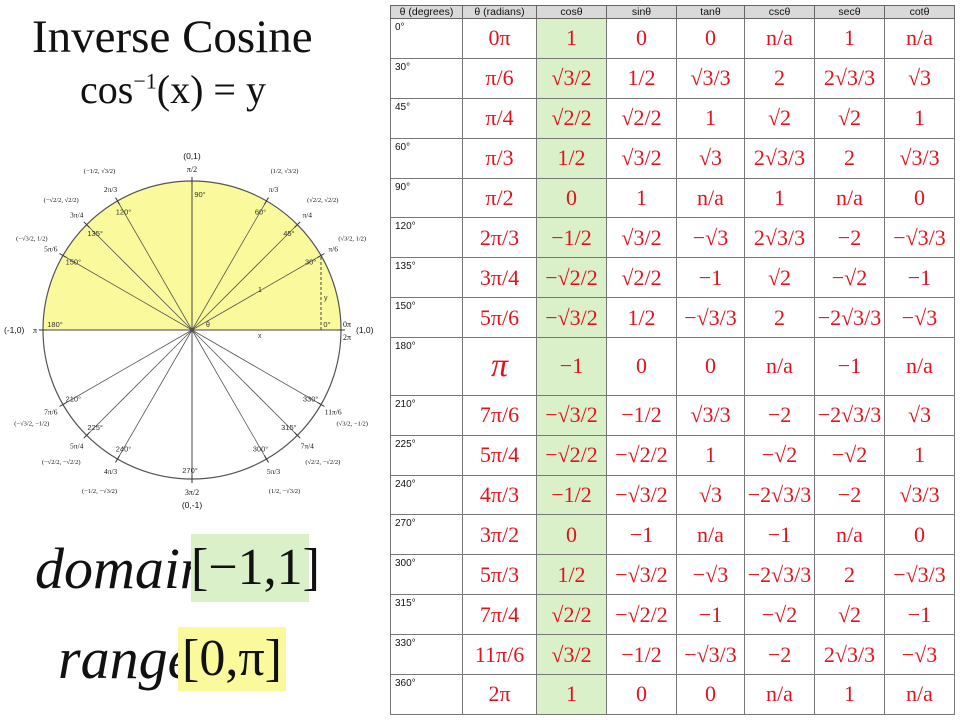  Describe the element at coordinates (192, 505) in the screenshot. I see `axis-point-bottom: (0,-1)` at that location.